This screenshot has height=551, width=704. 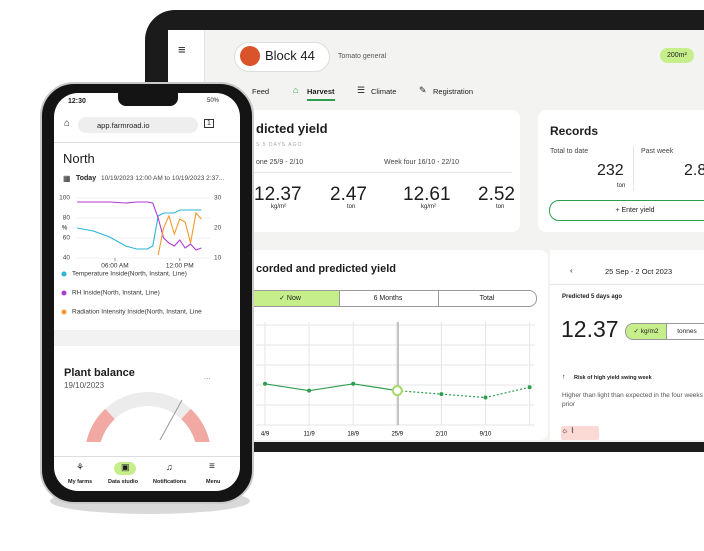 What do you see at coordinates (592, 297) in the screenshot?
I see `predicted-label: Predicted 5 days ago` at bounding box center [592, 297].